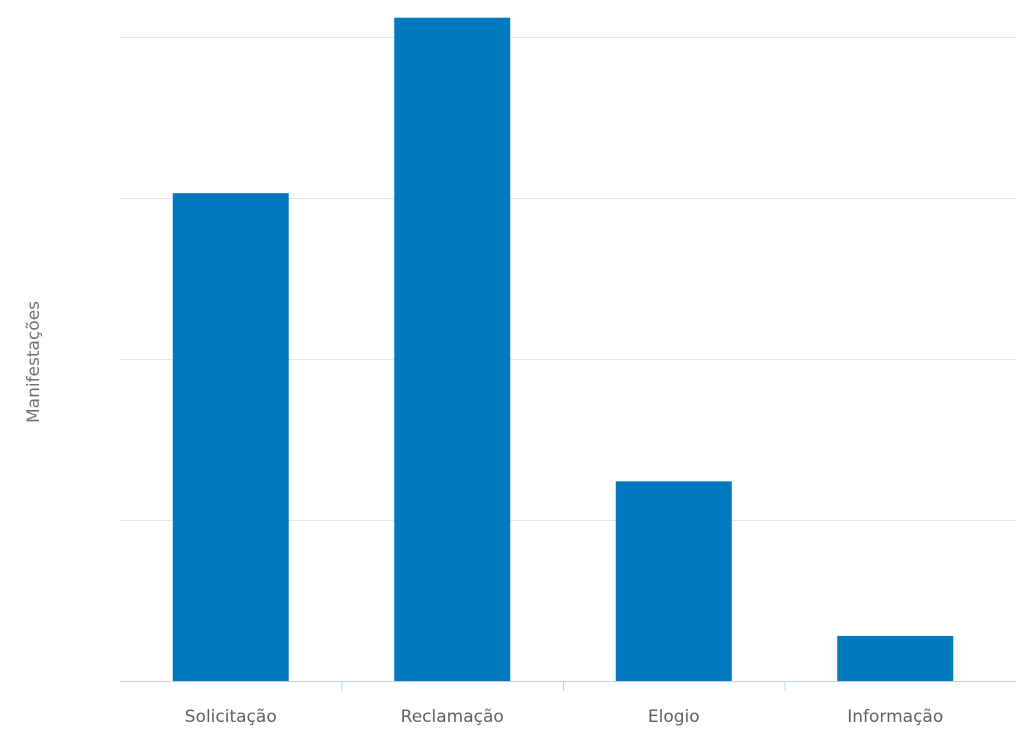 The height and width of the screenshot is (730, 1019). What do you see at coordinates (563, 686) in the screenshot?
I see `x-axis-ticks` at bounding box center [563, 686].